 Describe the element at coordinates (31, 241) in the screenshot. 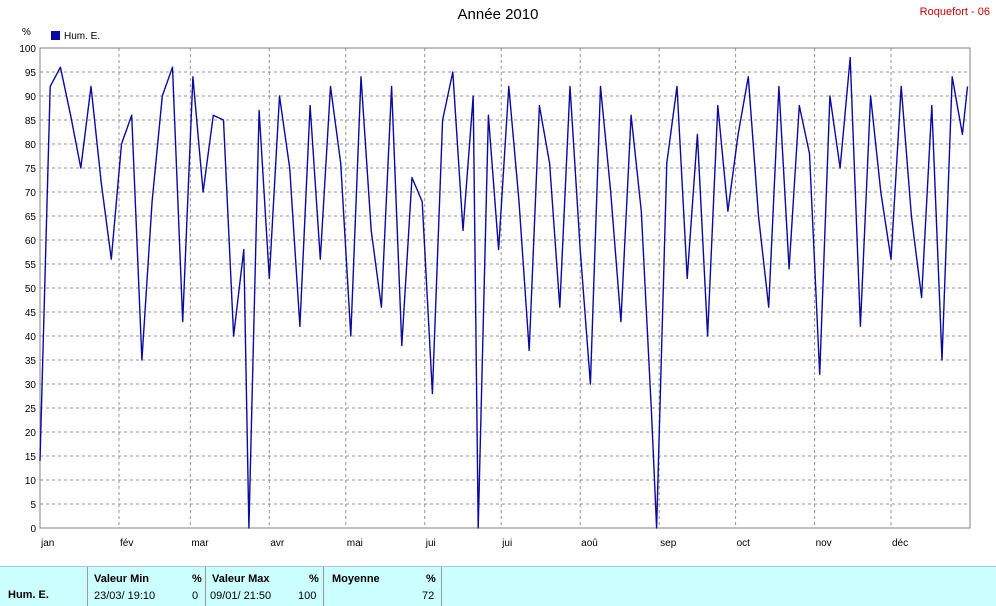

I see `y-tick-label: 60` at that location.